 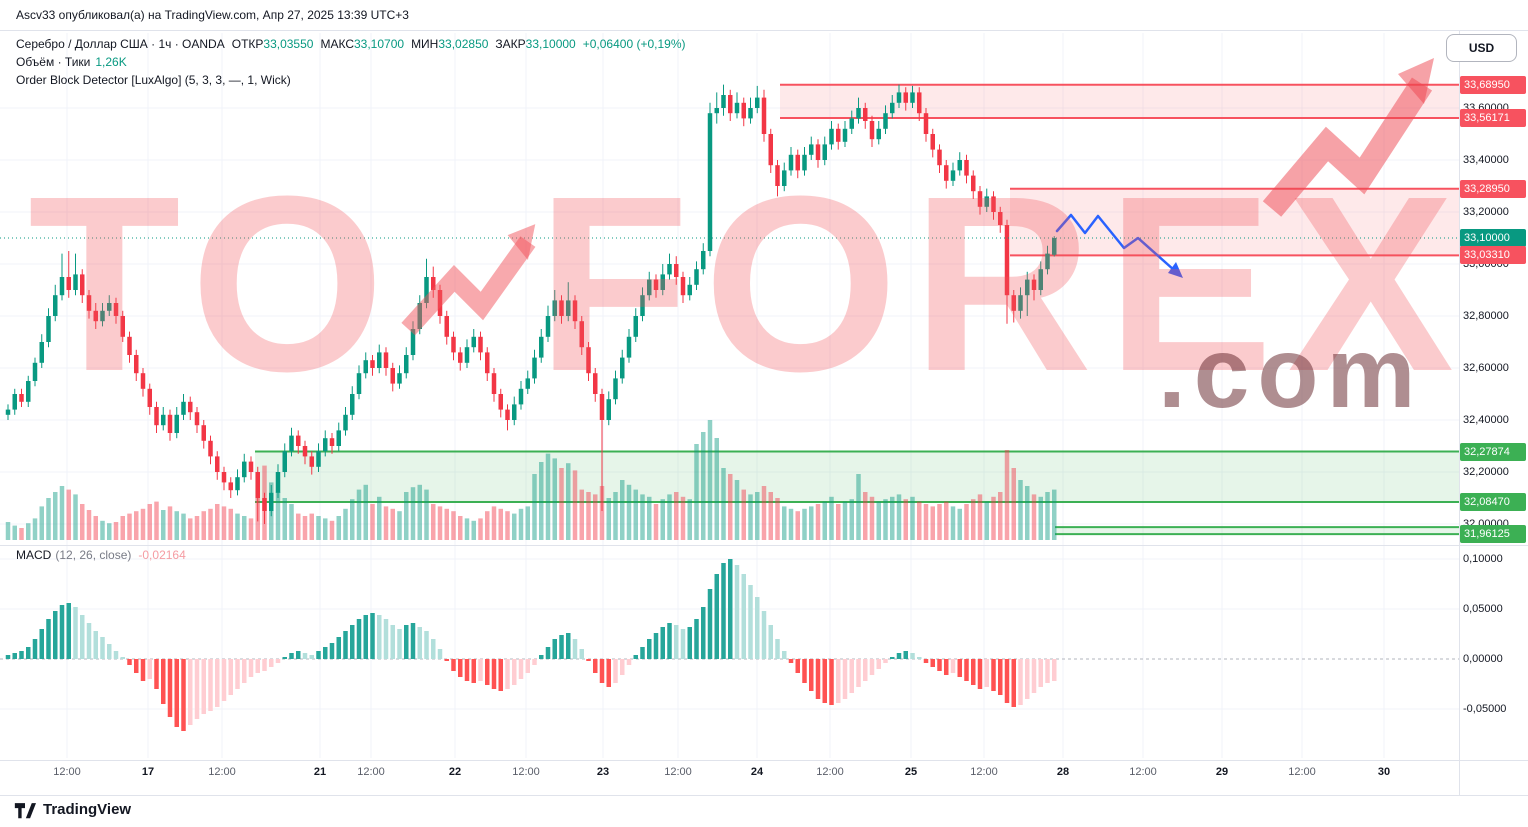 I want to click on tradingview-brand-text: TradingView, so click(x=87, y=809).